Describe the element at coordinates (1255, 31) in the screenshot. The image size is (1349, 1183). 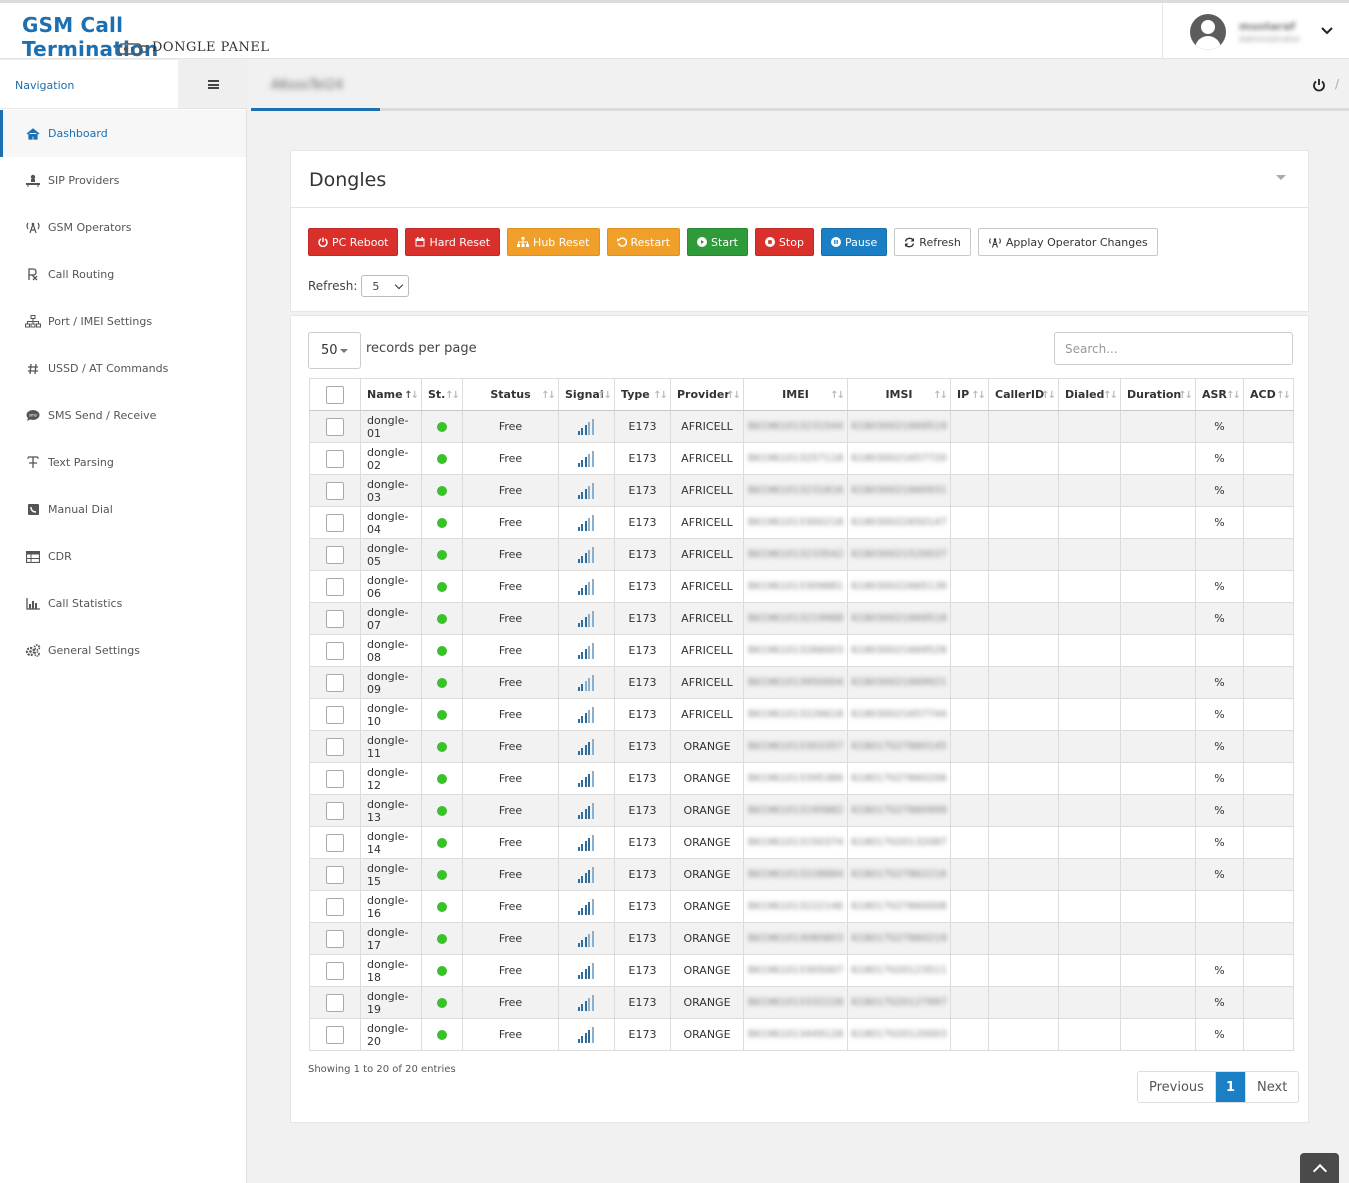
I see `user-menu: mustaraf Administrator` at that location.